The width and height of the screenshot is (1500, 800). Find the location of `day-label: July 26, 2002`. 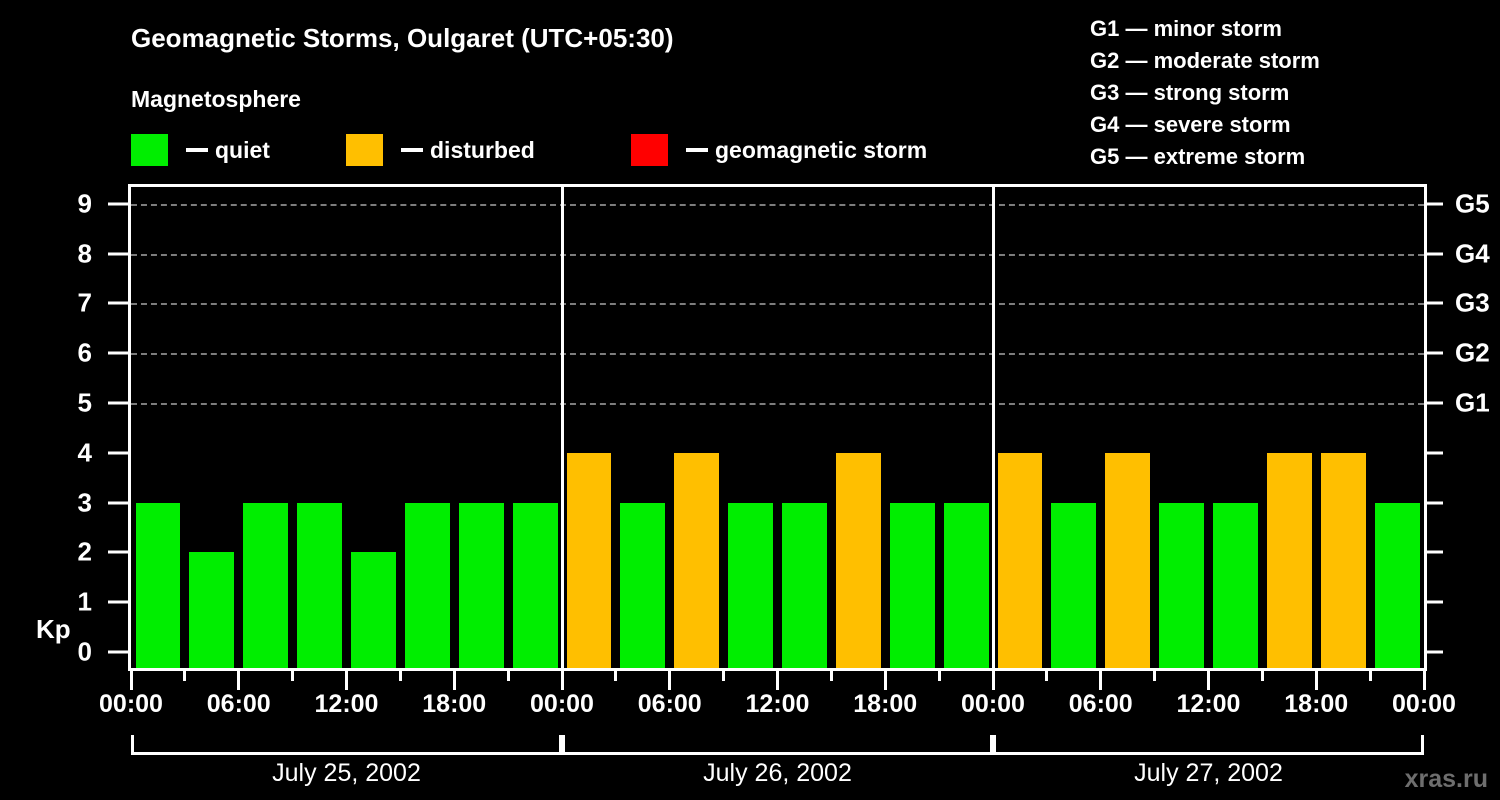

day-label: July 26, 2002 is located at coordinates (777, 773).